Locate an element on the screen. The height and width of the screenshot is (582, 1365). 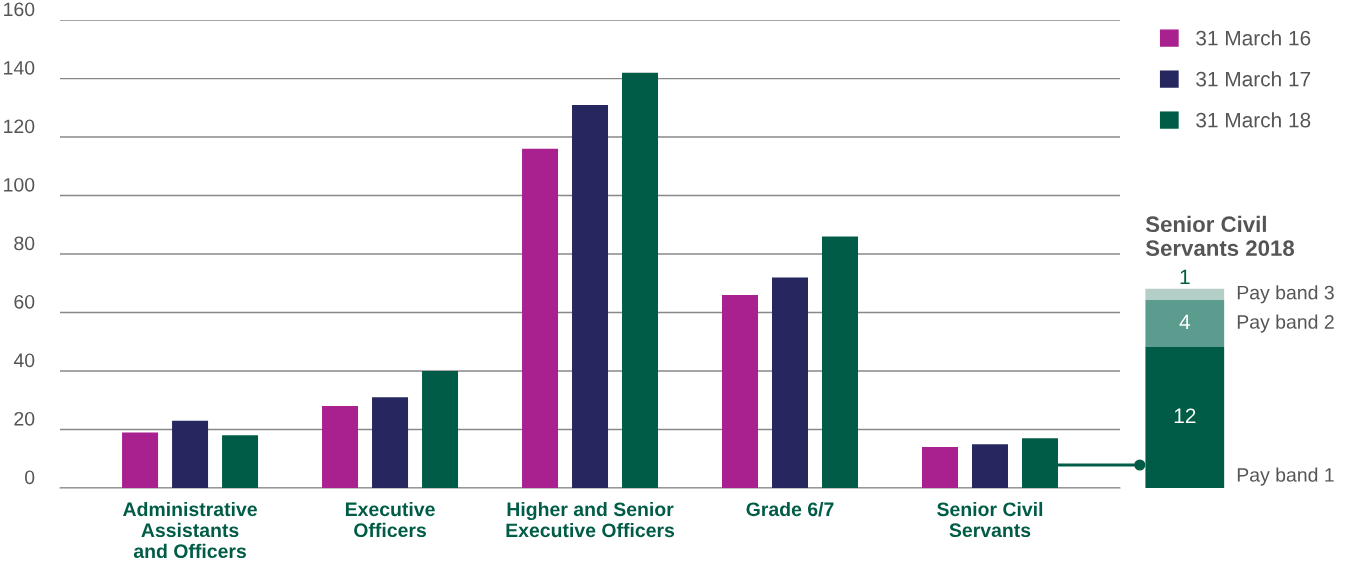
y-tick-label: 140 is located at coordinates (19, 67).